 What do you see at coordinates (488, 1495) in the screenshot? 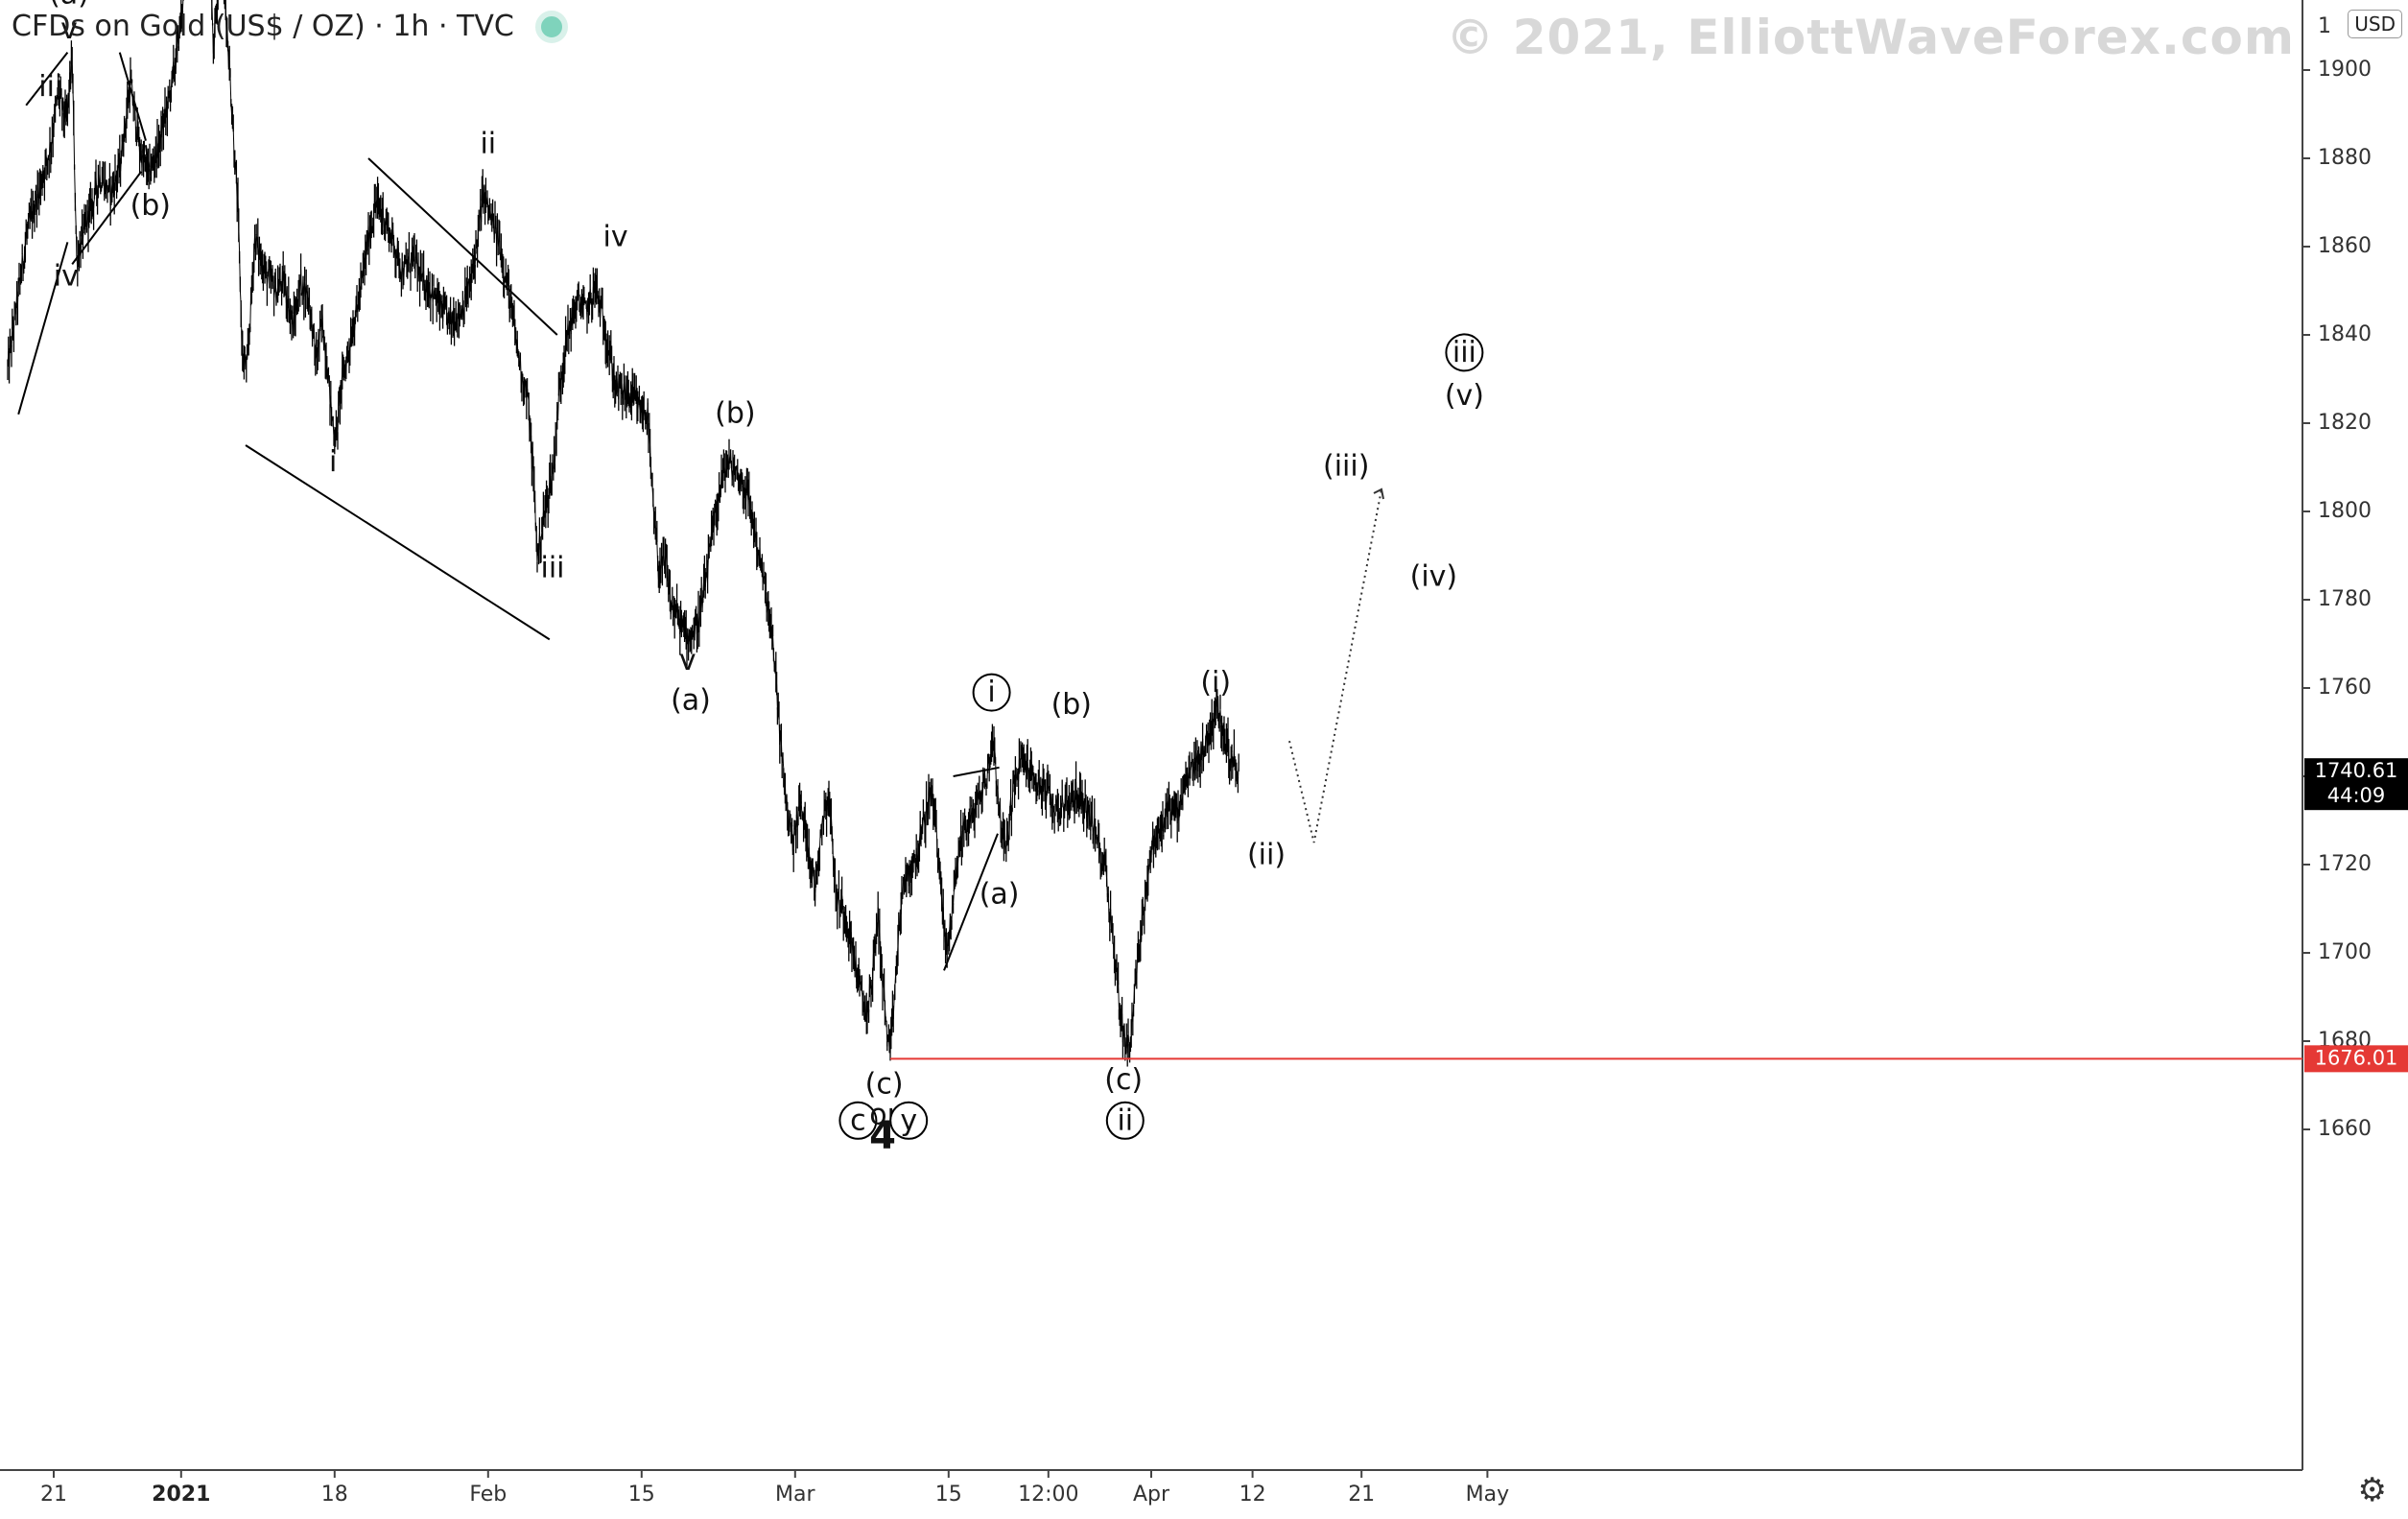
I see `x-tick-label: Feb` at bounding box center [488, 1495].